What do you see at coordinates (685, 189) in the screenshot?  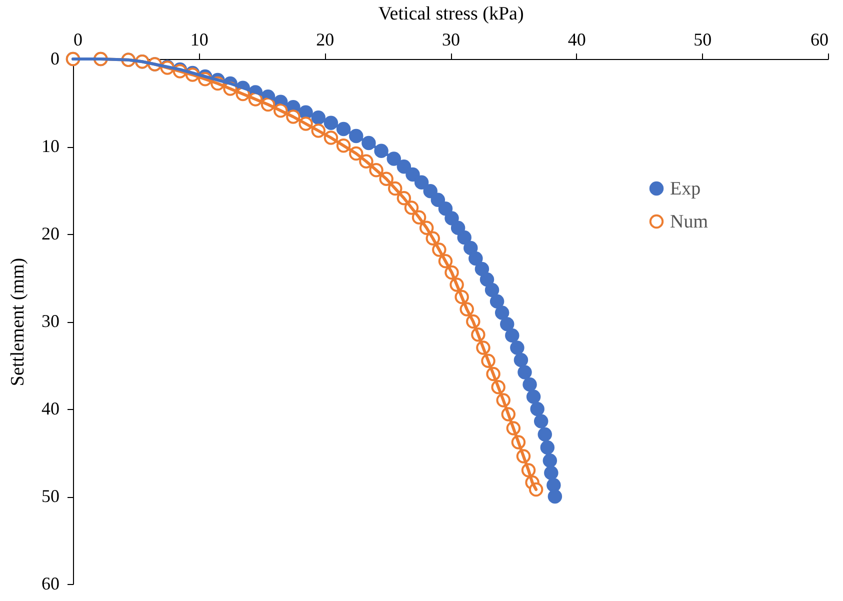 I see `legend-label: Exp` at bounding box center [685, 189].